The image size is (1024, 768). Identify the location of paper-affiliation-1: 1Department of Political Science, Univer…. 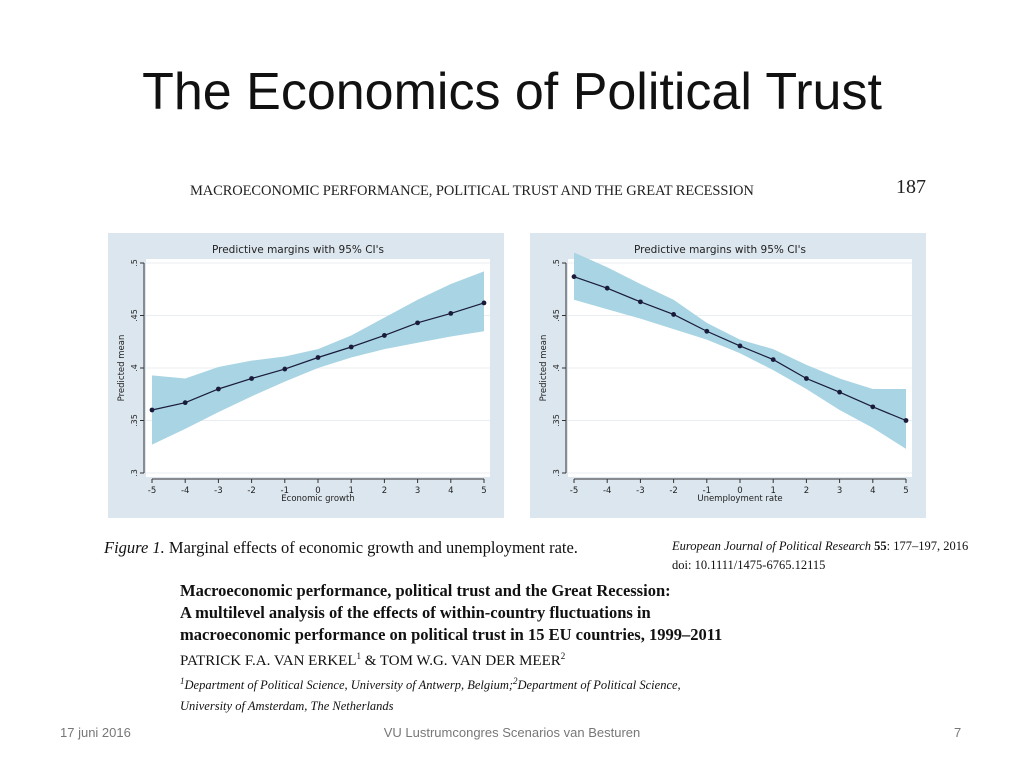
(500, 683).